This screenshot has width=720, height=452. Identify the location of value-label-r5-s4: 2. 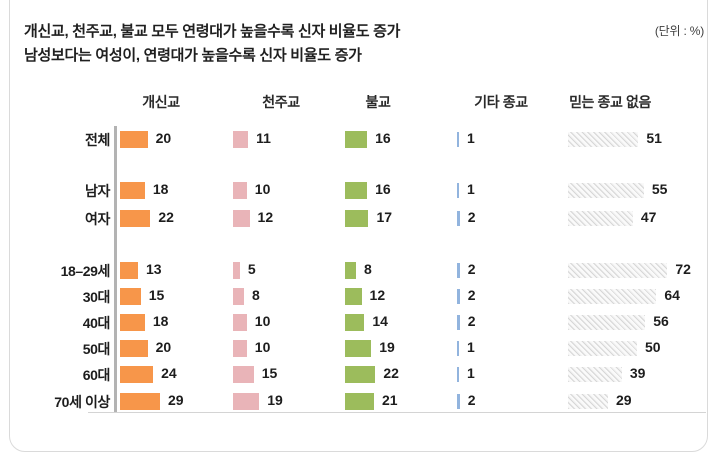
(471, 295).